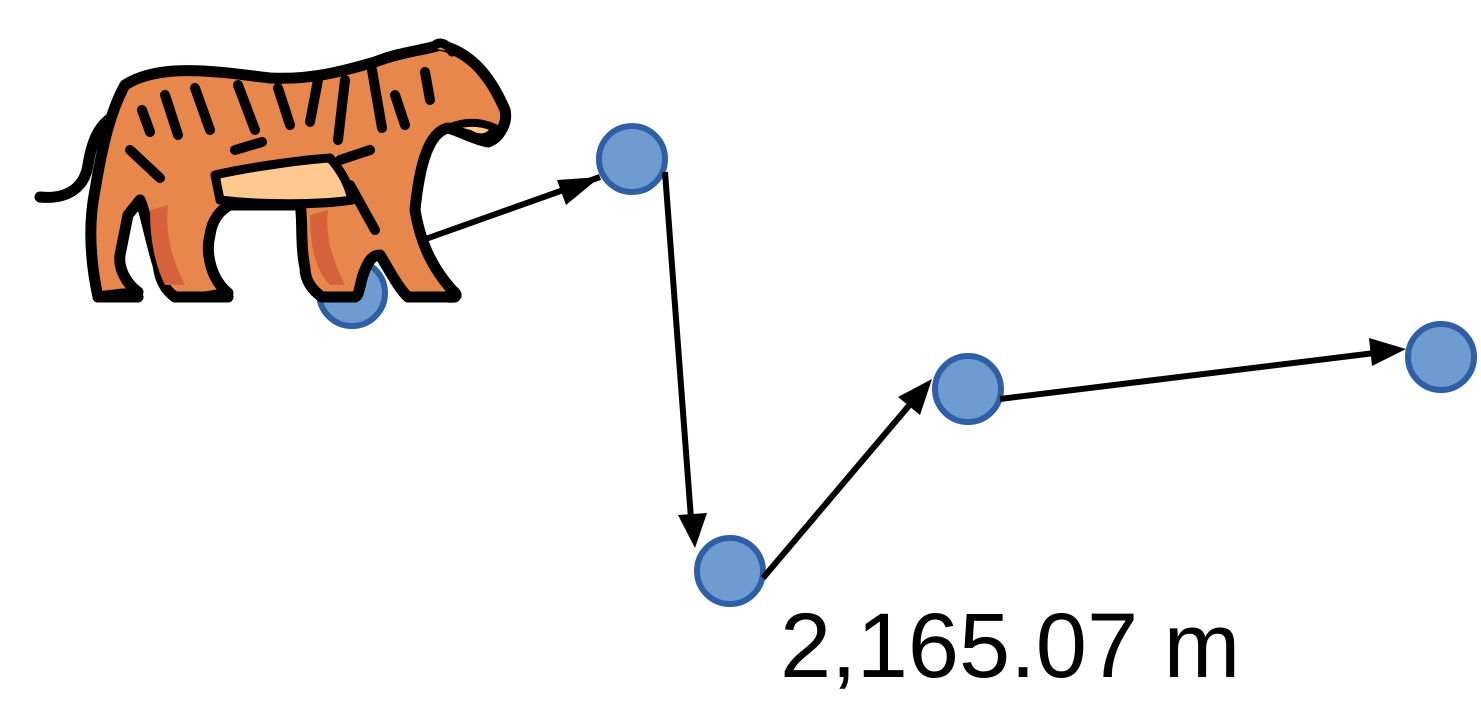 This screenshot has height=708, width=1481. Describe the element at coordinates (578, 191) in the screenshot. I see `arrow-1-head` at that location.